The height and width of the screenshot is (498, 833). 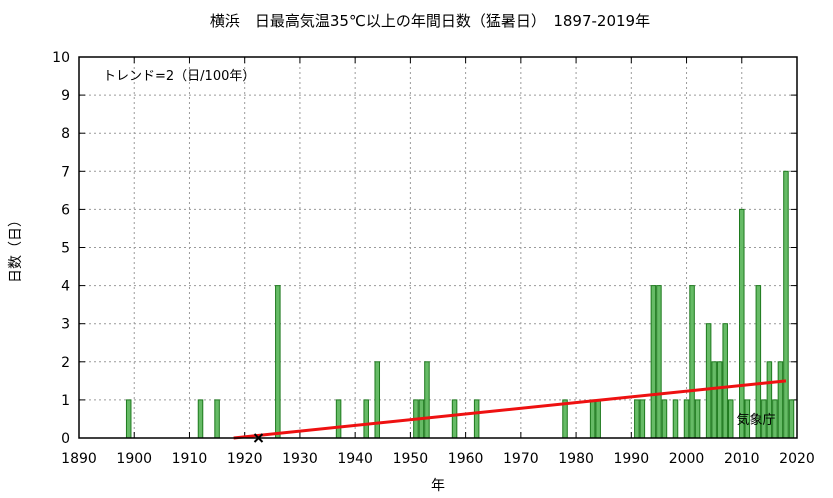 I want to click on x-tick-label: 1980, so click(x=576, y=459).